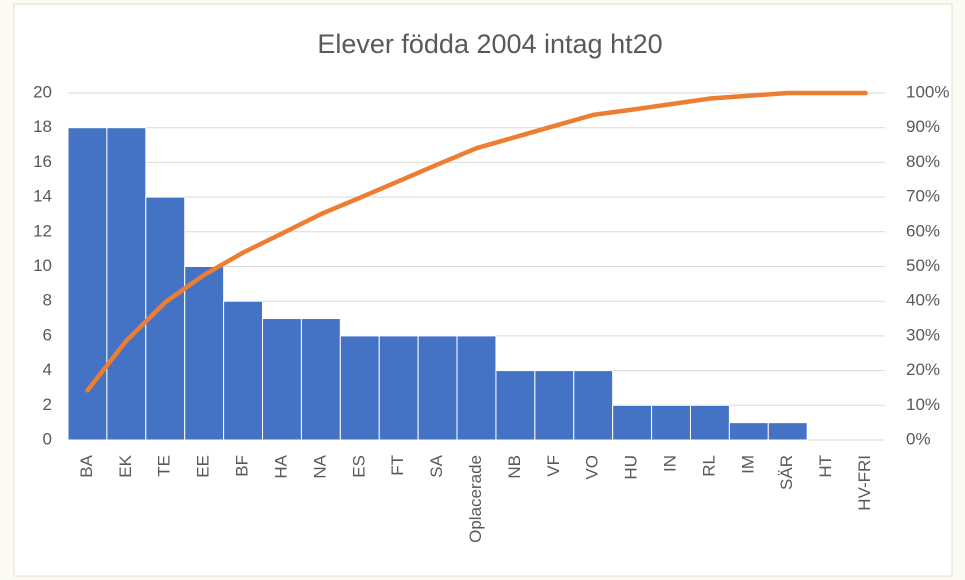 This screenshot has width=965, height=580. I want to click on x-tick-label: HV-FRI, so click(864, 483).